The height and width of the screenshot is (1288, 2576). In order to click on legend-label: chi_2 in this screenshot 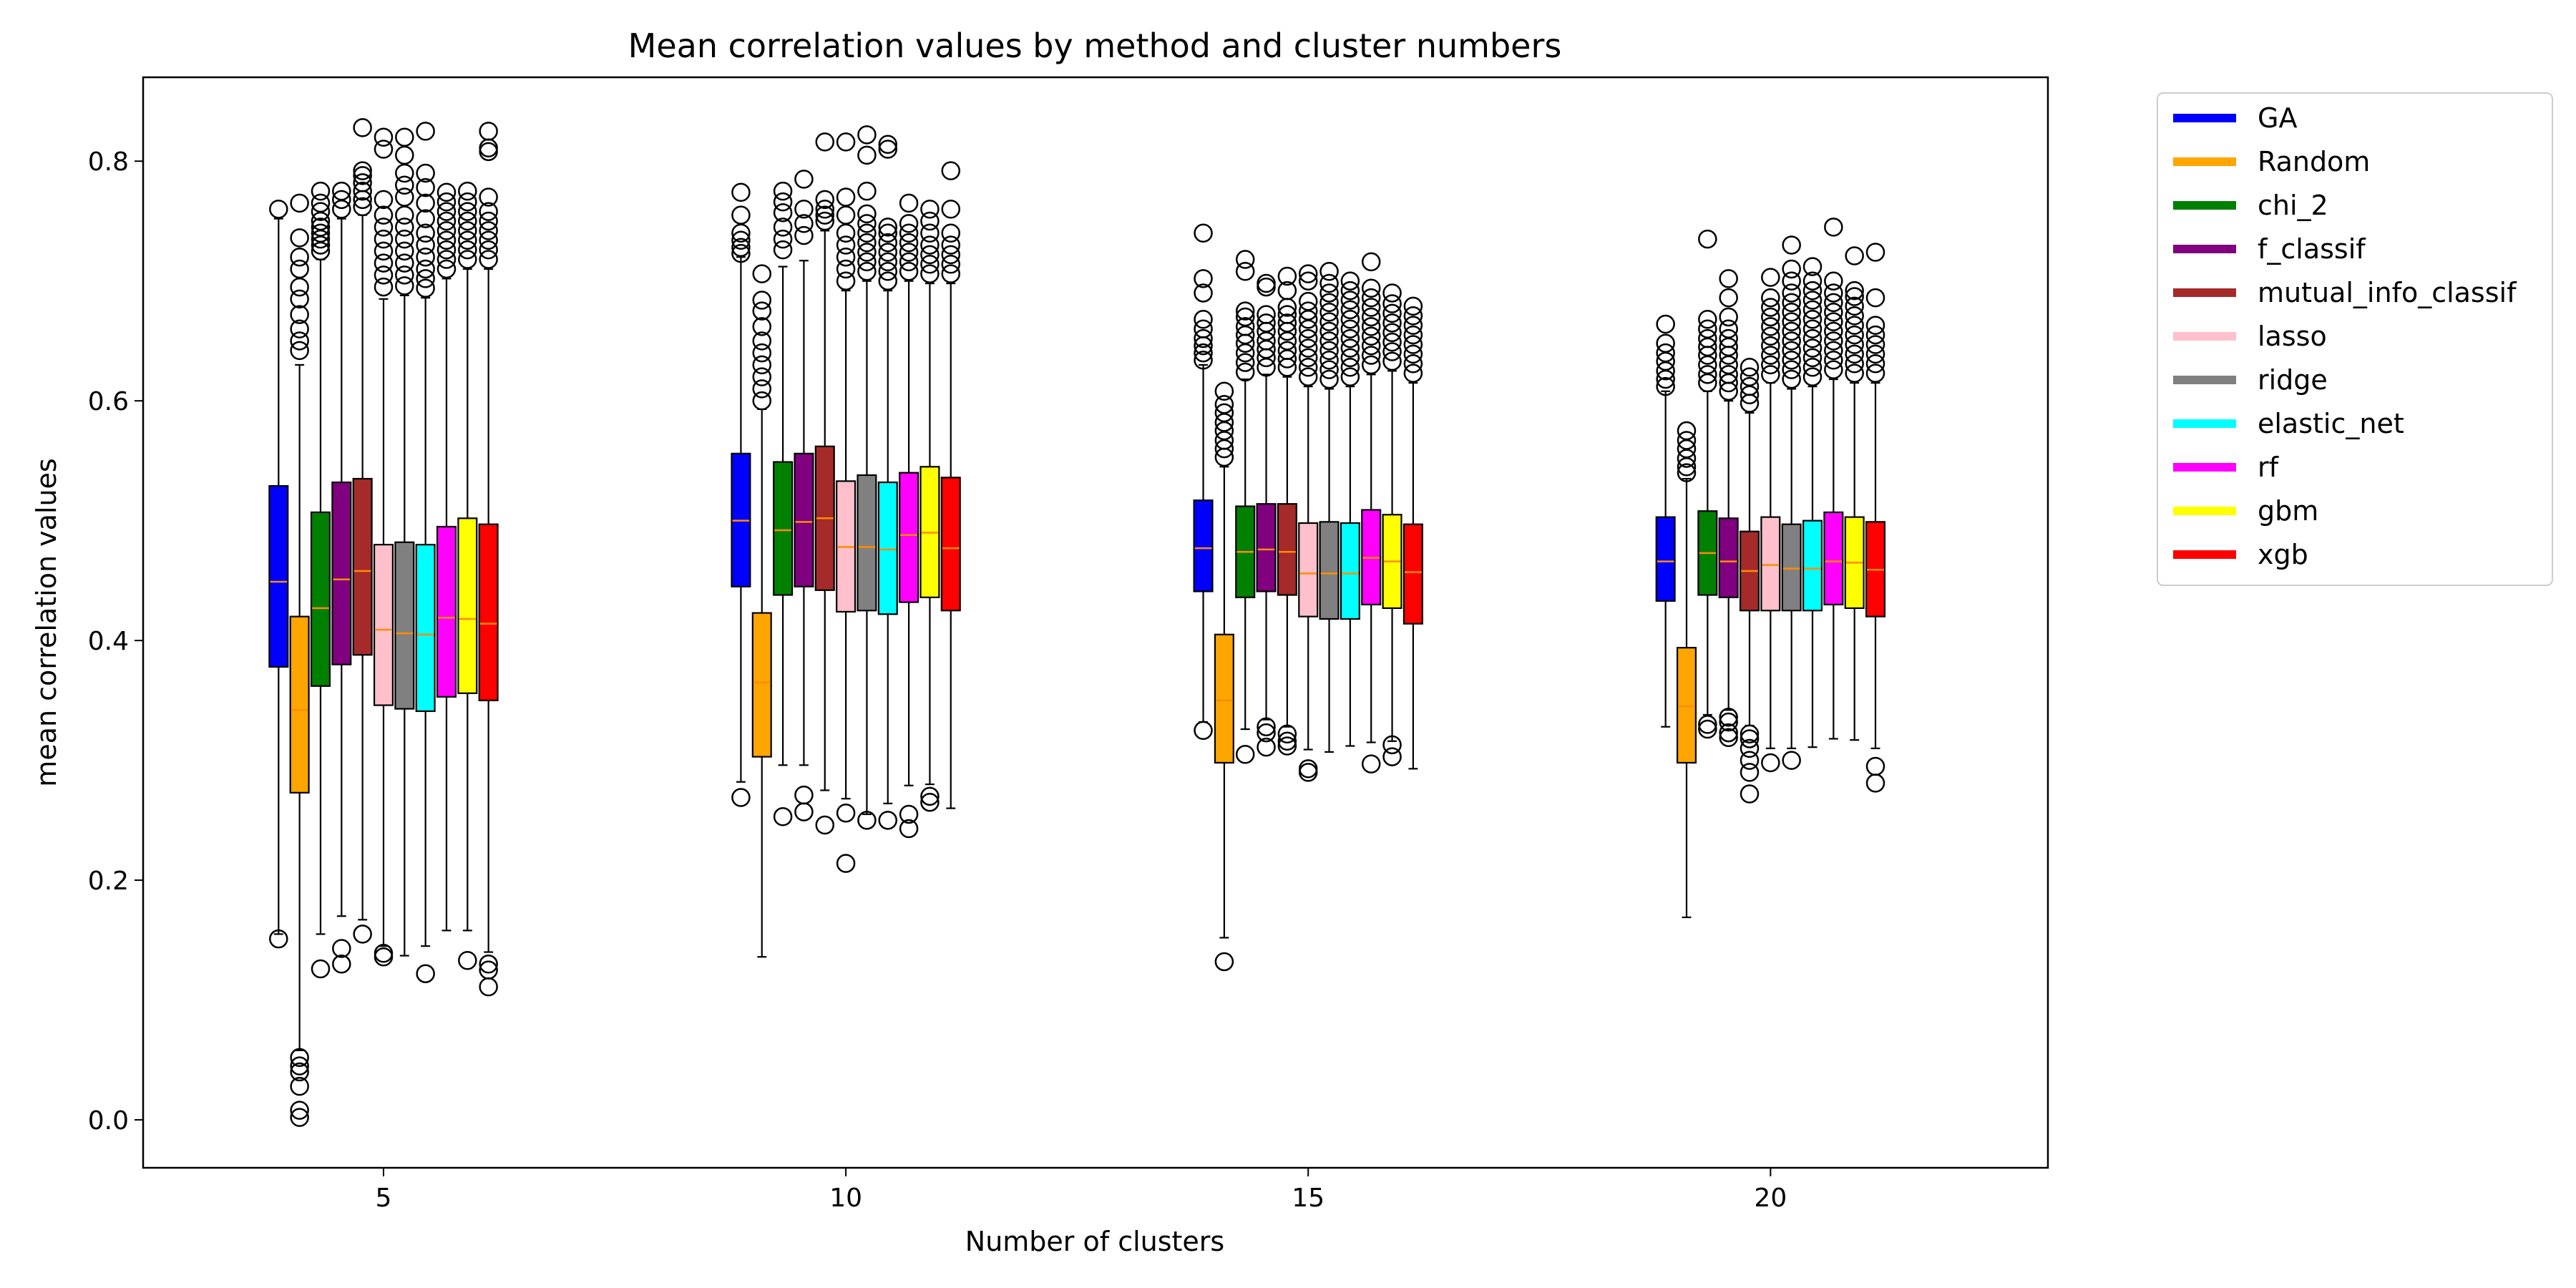, I will do `click(2293, 205)`.